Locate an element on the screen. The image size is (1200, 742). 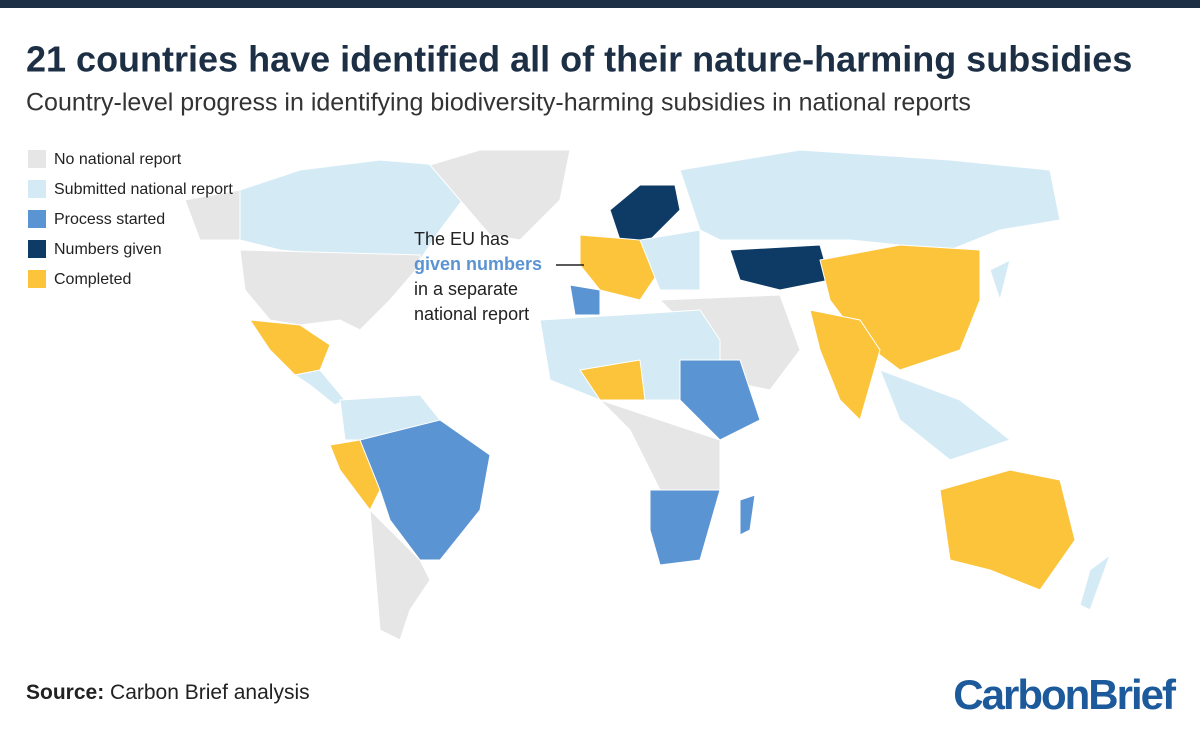
legend-label: Process started is located at coordinates (109, 219).